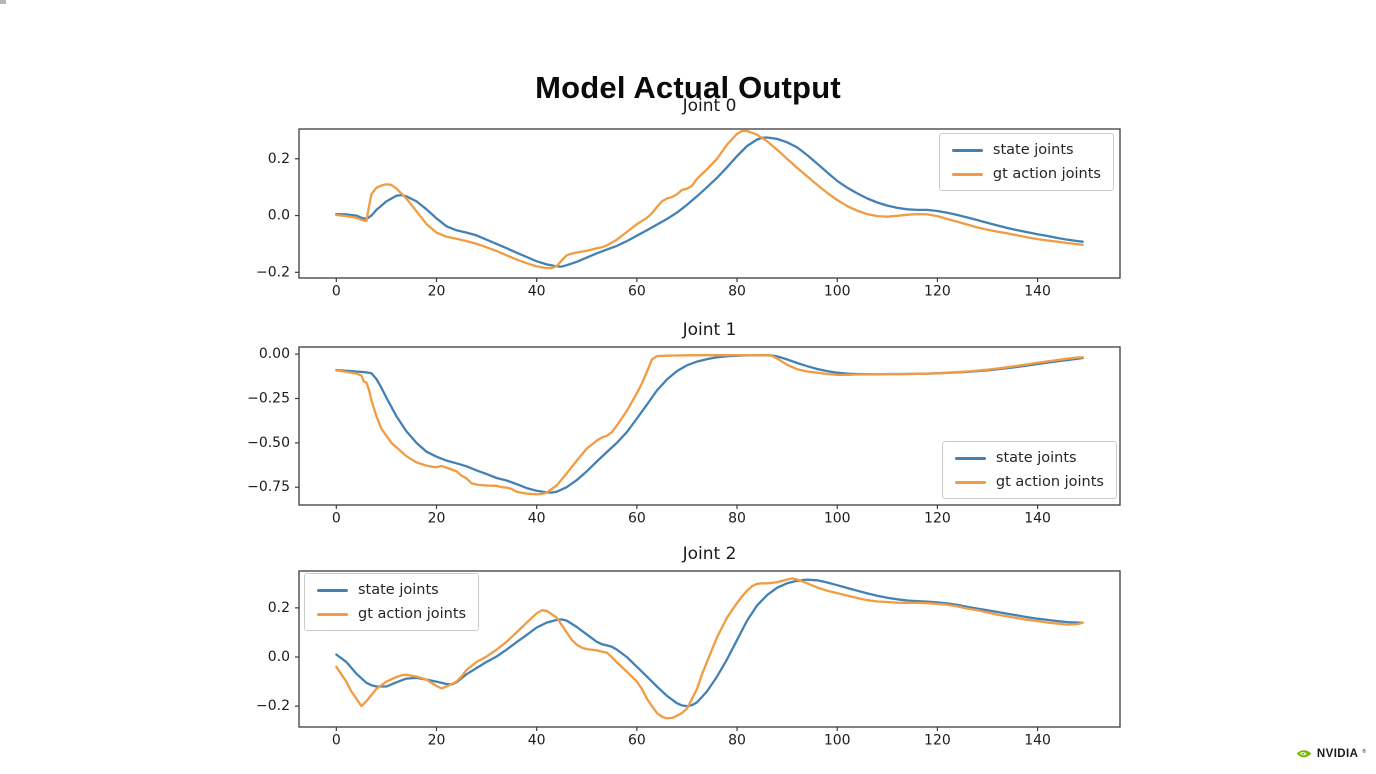  Describe the element at coordinates (709, 330) in the screenshot. I see `subplot-title-joint-1: Joint 1` at that location.